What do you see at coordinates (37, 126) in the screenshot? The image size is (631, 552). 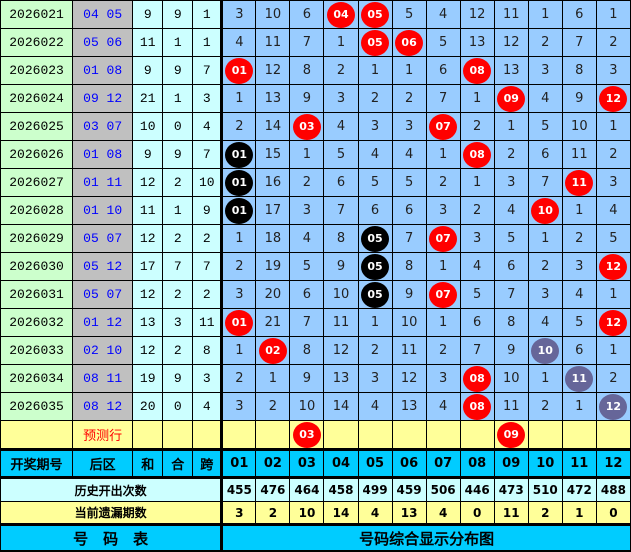 I see `period-cell: 2026025` at bounding box center [37, 126].